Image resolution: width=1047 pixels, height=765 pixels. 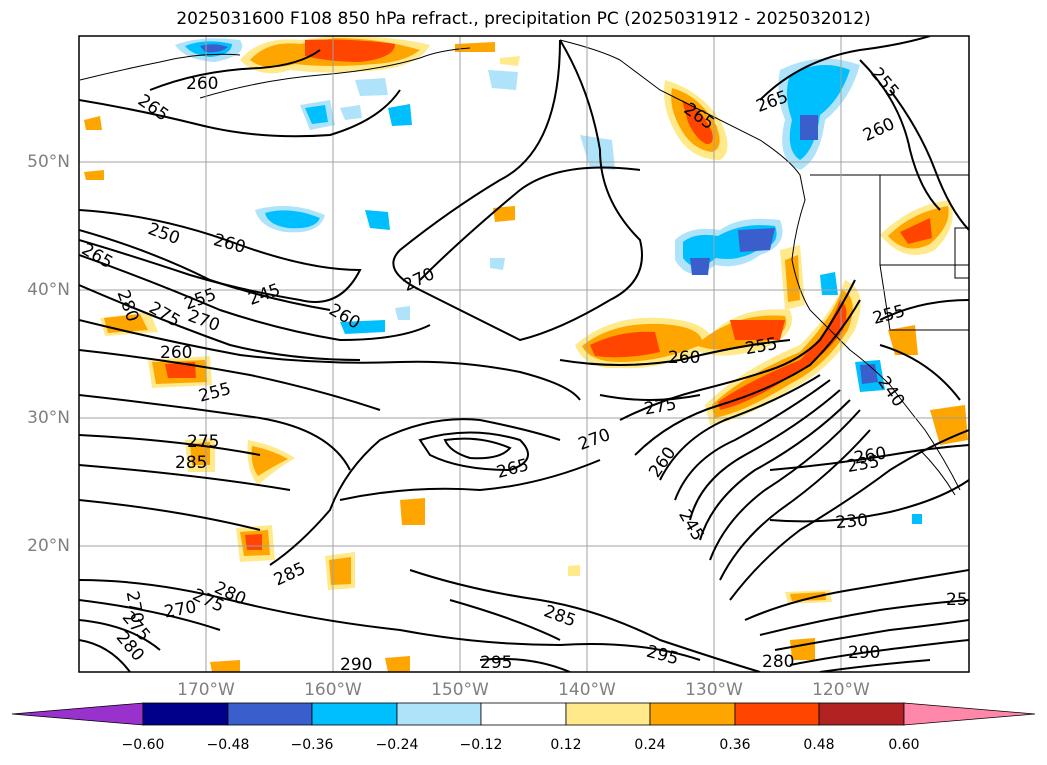 I want to click on lon-label: 150°W, so click(x=460, y=690).